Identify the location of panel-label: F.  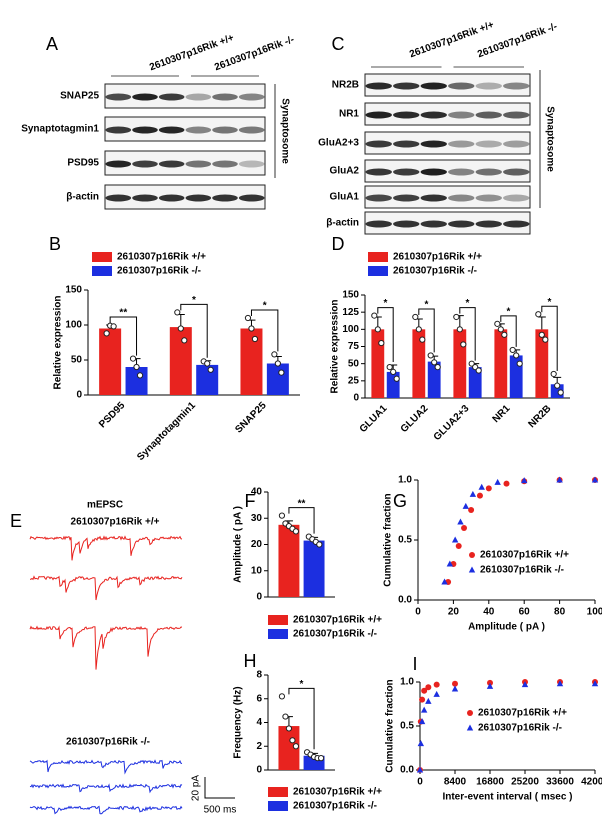
(250, 501).